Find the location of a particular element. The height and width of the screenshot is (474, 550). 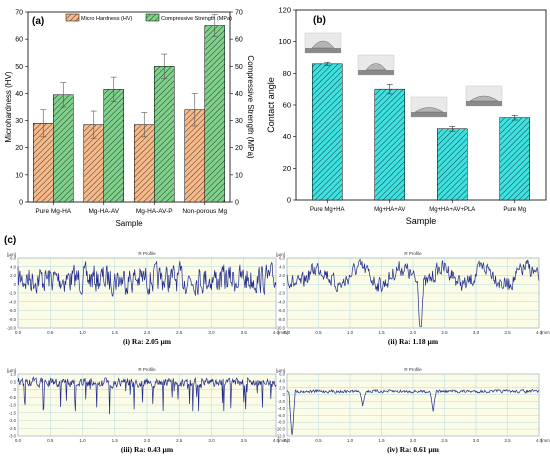

y-tick-label-left: 10 is located at coordinates (19, 175).